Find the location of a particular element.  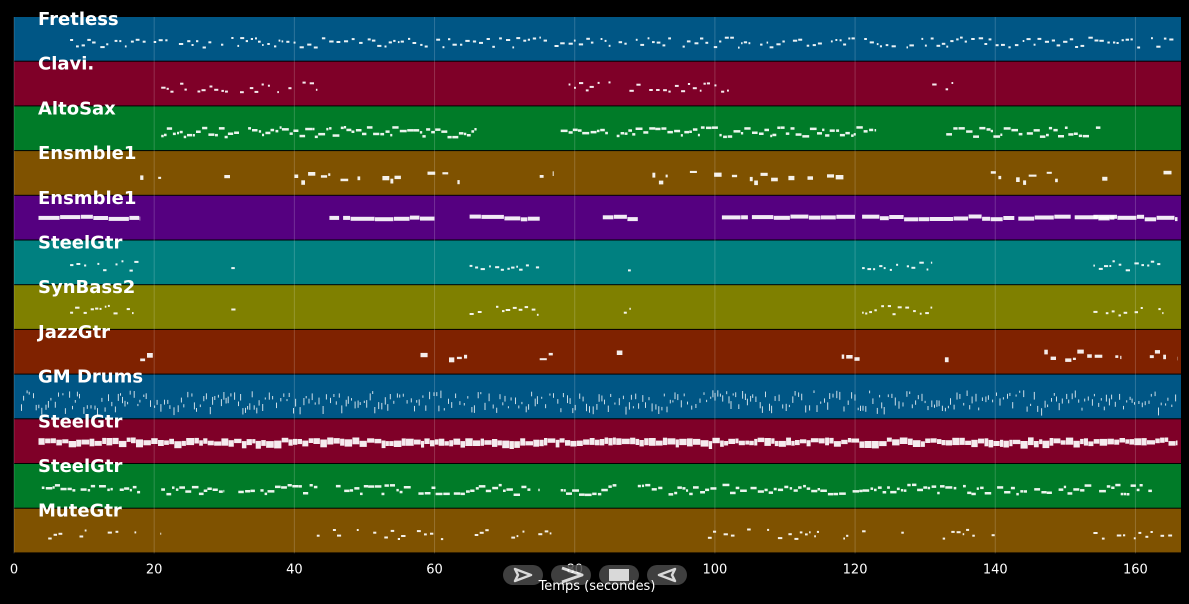

rewind-button is located at coordinates (667, 575).